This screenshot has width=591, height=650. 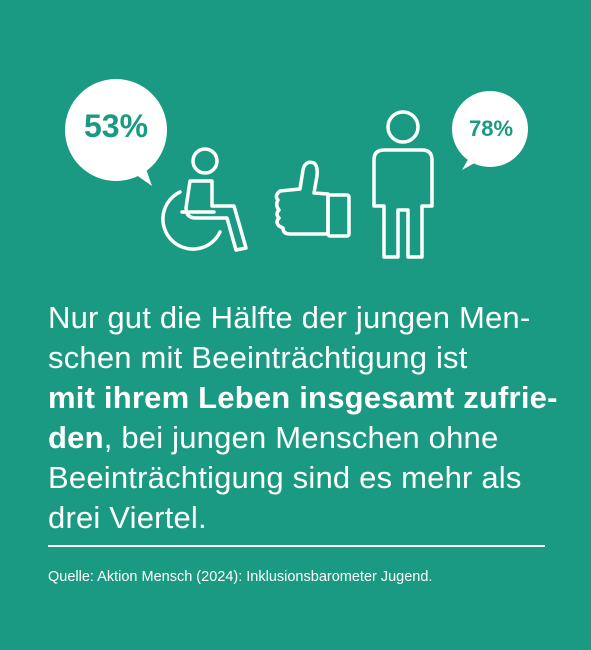 I want to click on bubble-percent-left: 53%, so click(x=116, y=126).